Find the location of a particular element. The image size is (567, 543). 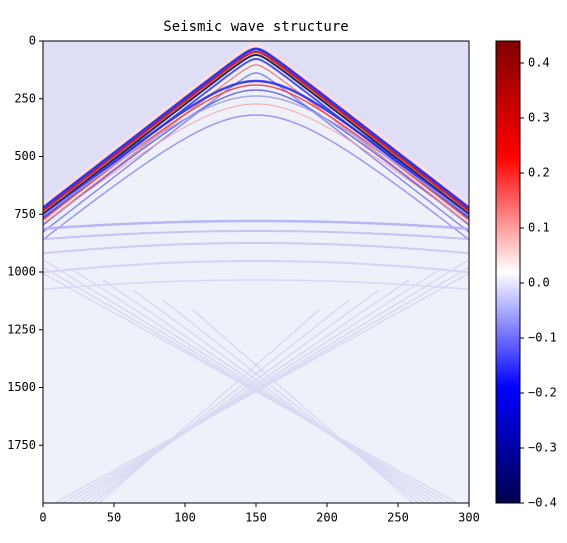

x-tick-label: 0 is located at coordinates (42, 518).